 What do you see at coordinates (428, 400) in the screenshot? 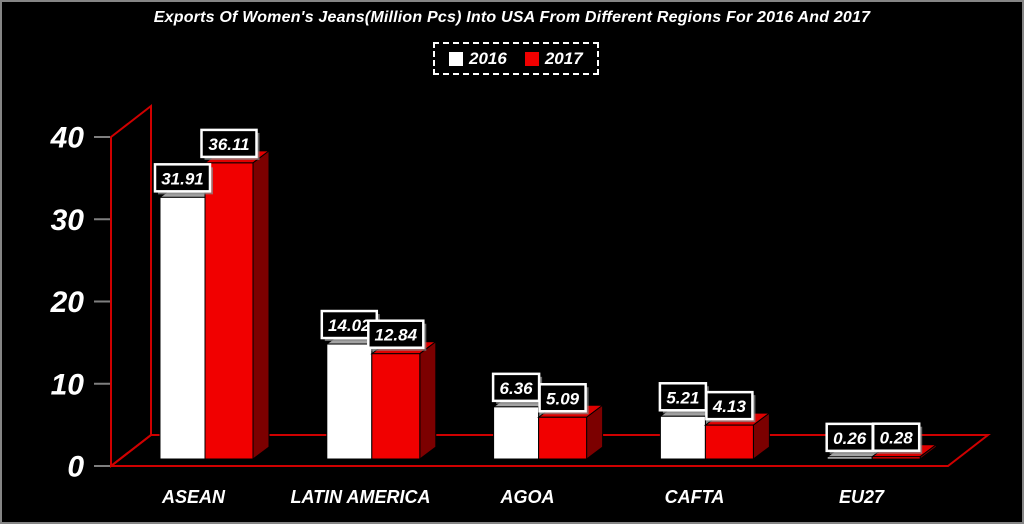
I see `bar-2017-latin america-side` at bounding box center [428, 400].